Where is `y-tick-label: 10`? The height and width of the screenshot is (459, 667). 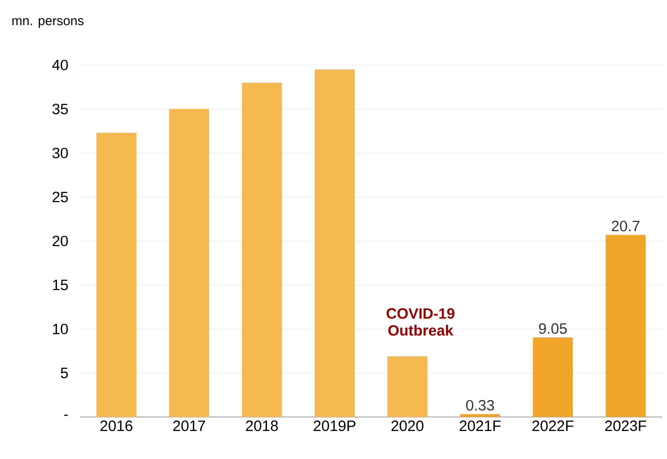 y-tick-label: 10 is located at coordinates (60, 329).